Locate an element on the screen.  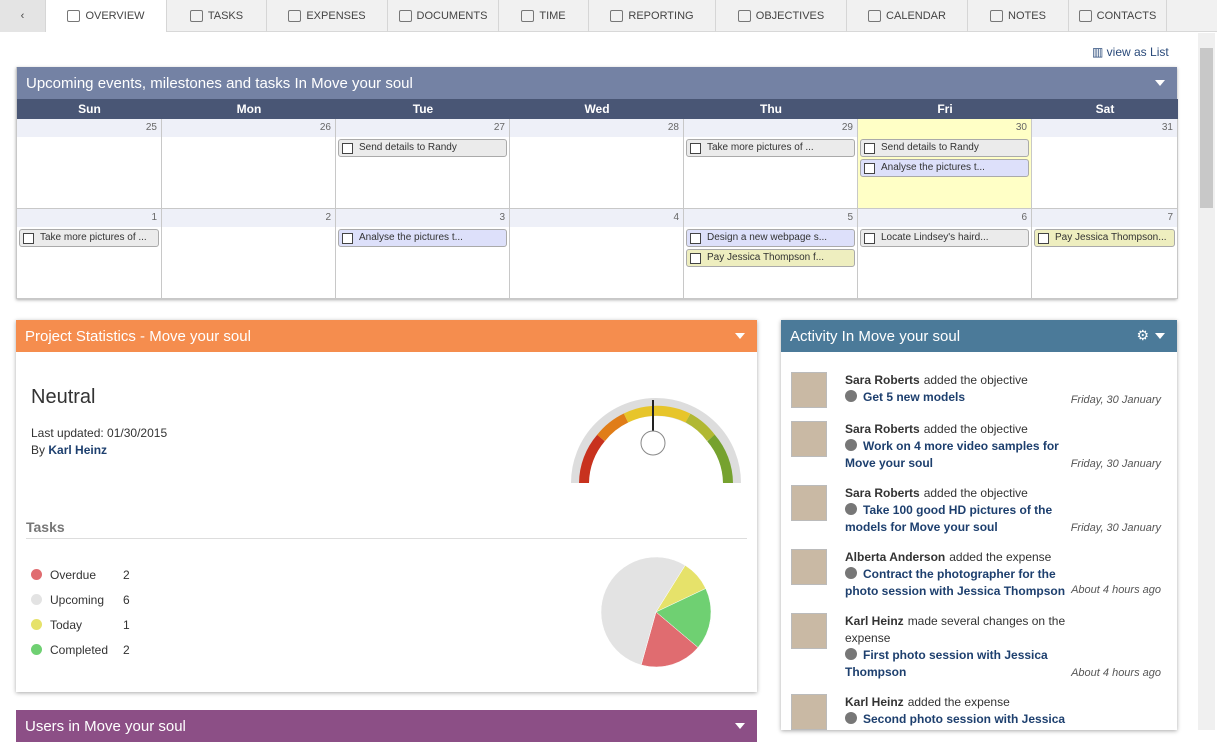
day-cell: 2 is located at coordinates (249, 254).